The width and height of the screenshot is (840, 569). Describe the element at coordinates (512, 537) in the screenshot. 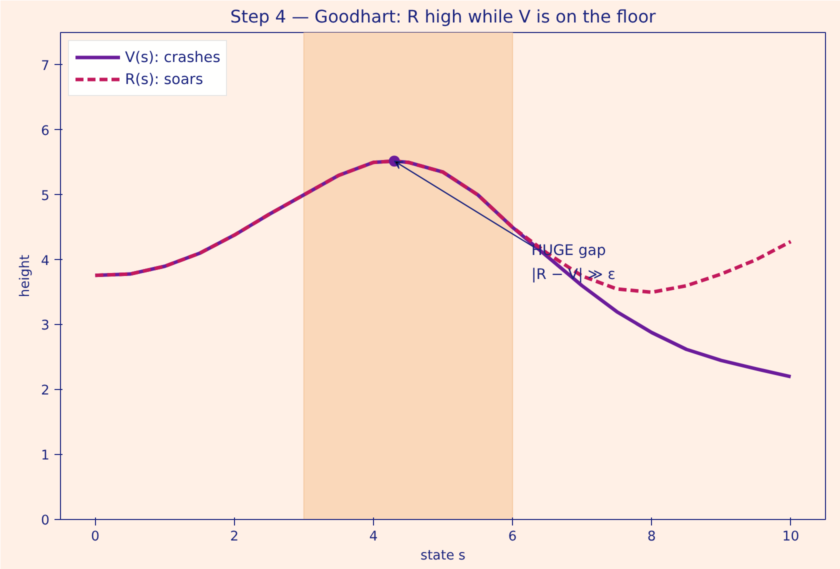

I see `x-tick-label: 6` at that location.